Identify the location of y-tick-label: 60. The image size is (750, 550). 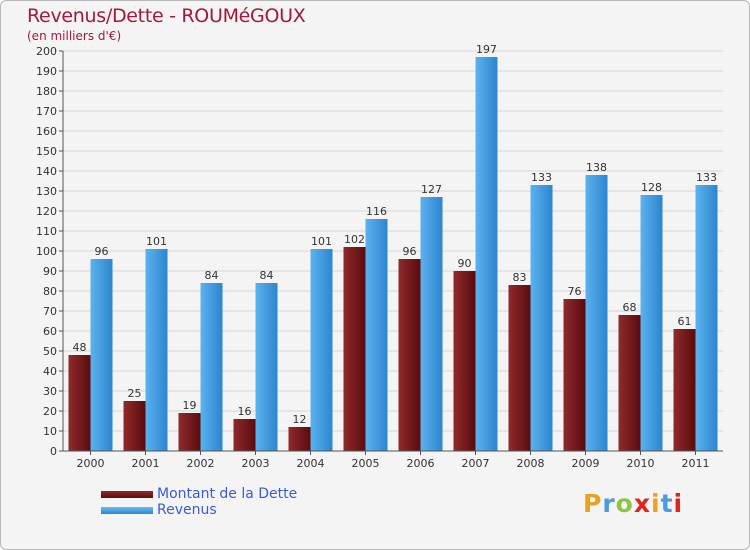
(50, 331).